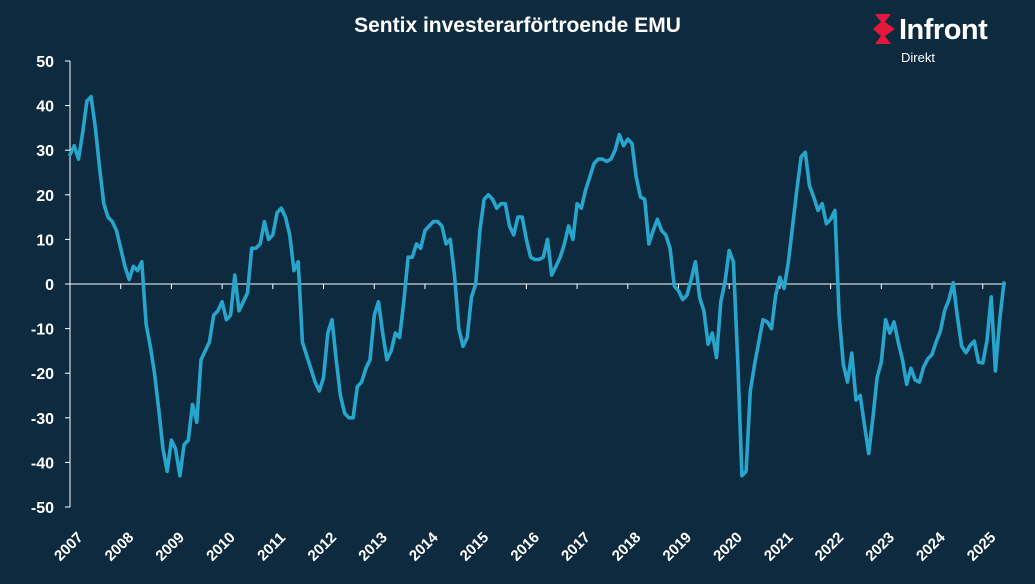 The height and width of the screenshot is (584, 1035). Describe the element at coordinates (982, 547) in the screenshot. I see `x-tick-label: 2025` at that location.